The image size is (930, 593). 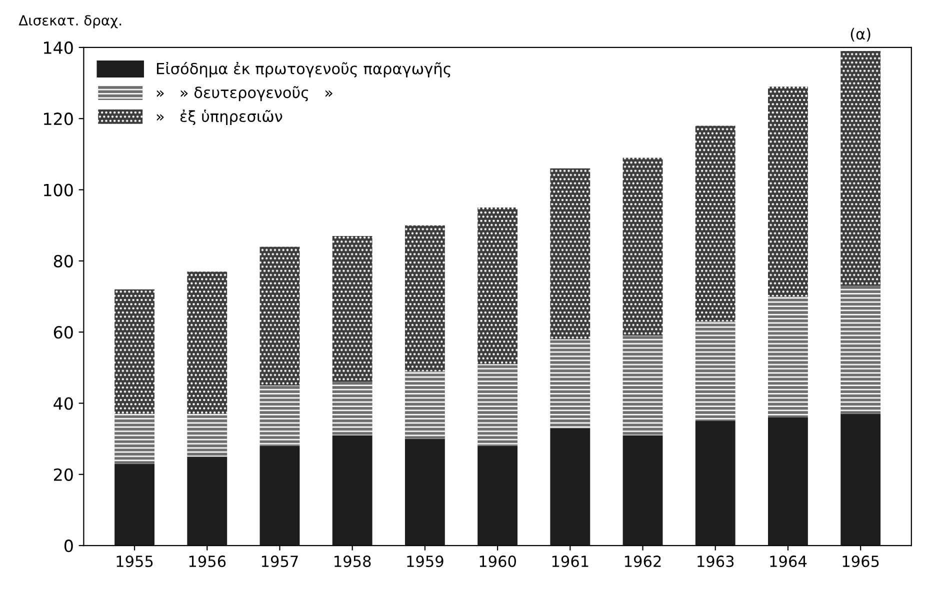 What do you see at coordinates (860, 35) in the screenshot?
I see `annotation: (α)` at bounding box center [860, 35].